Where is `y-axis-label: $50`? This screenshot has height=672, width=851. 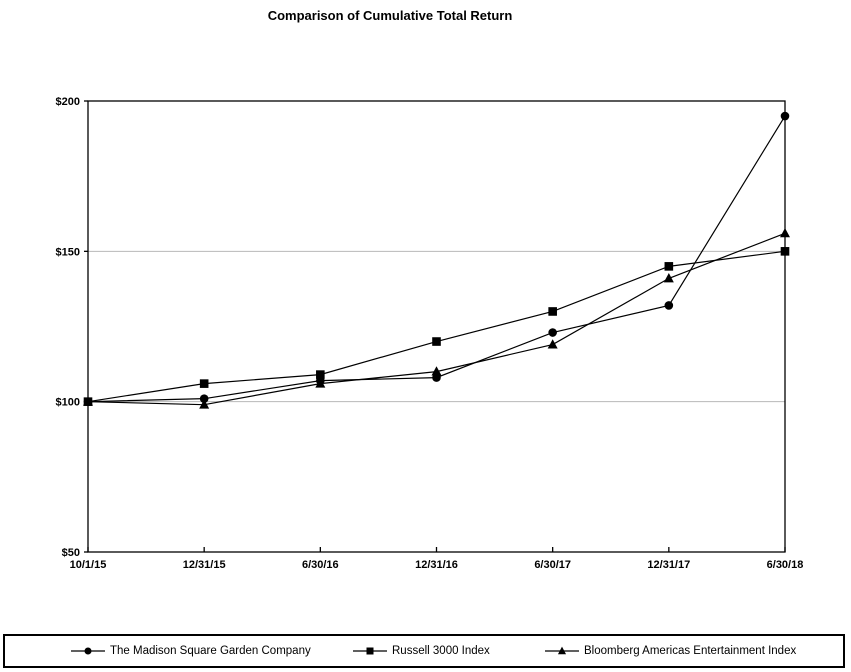 y-axis-label: $50 is located at coordinates (71, 553).